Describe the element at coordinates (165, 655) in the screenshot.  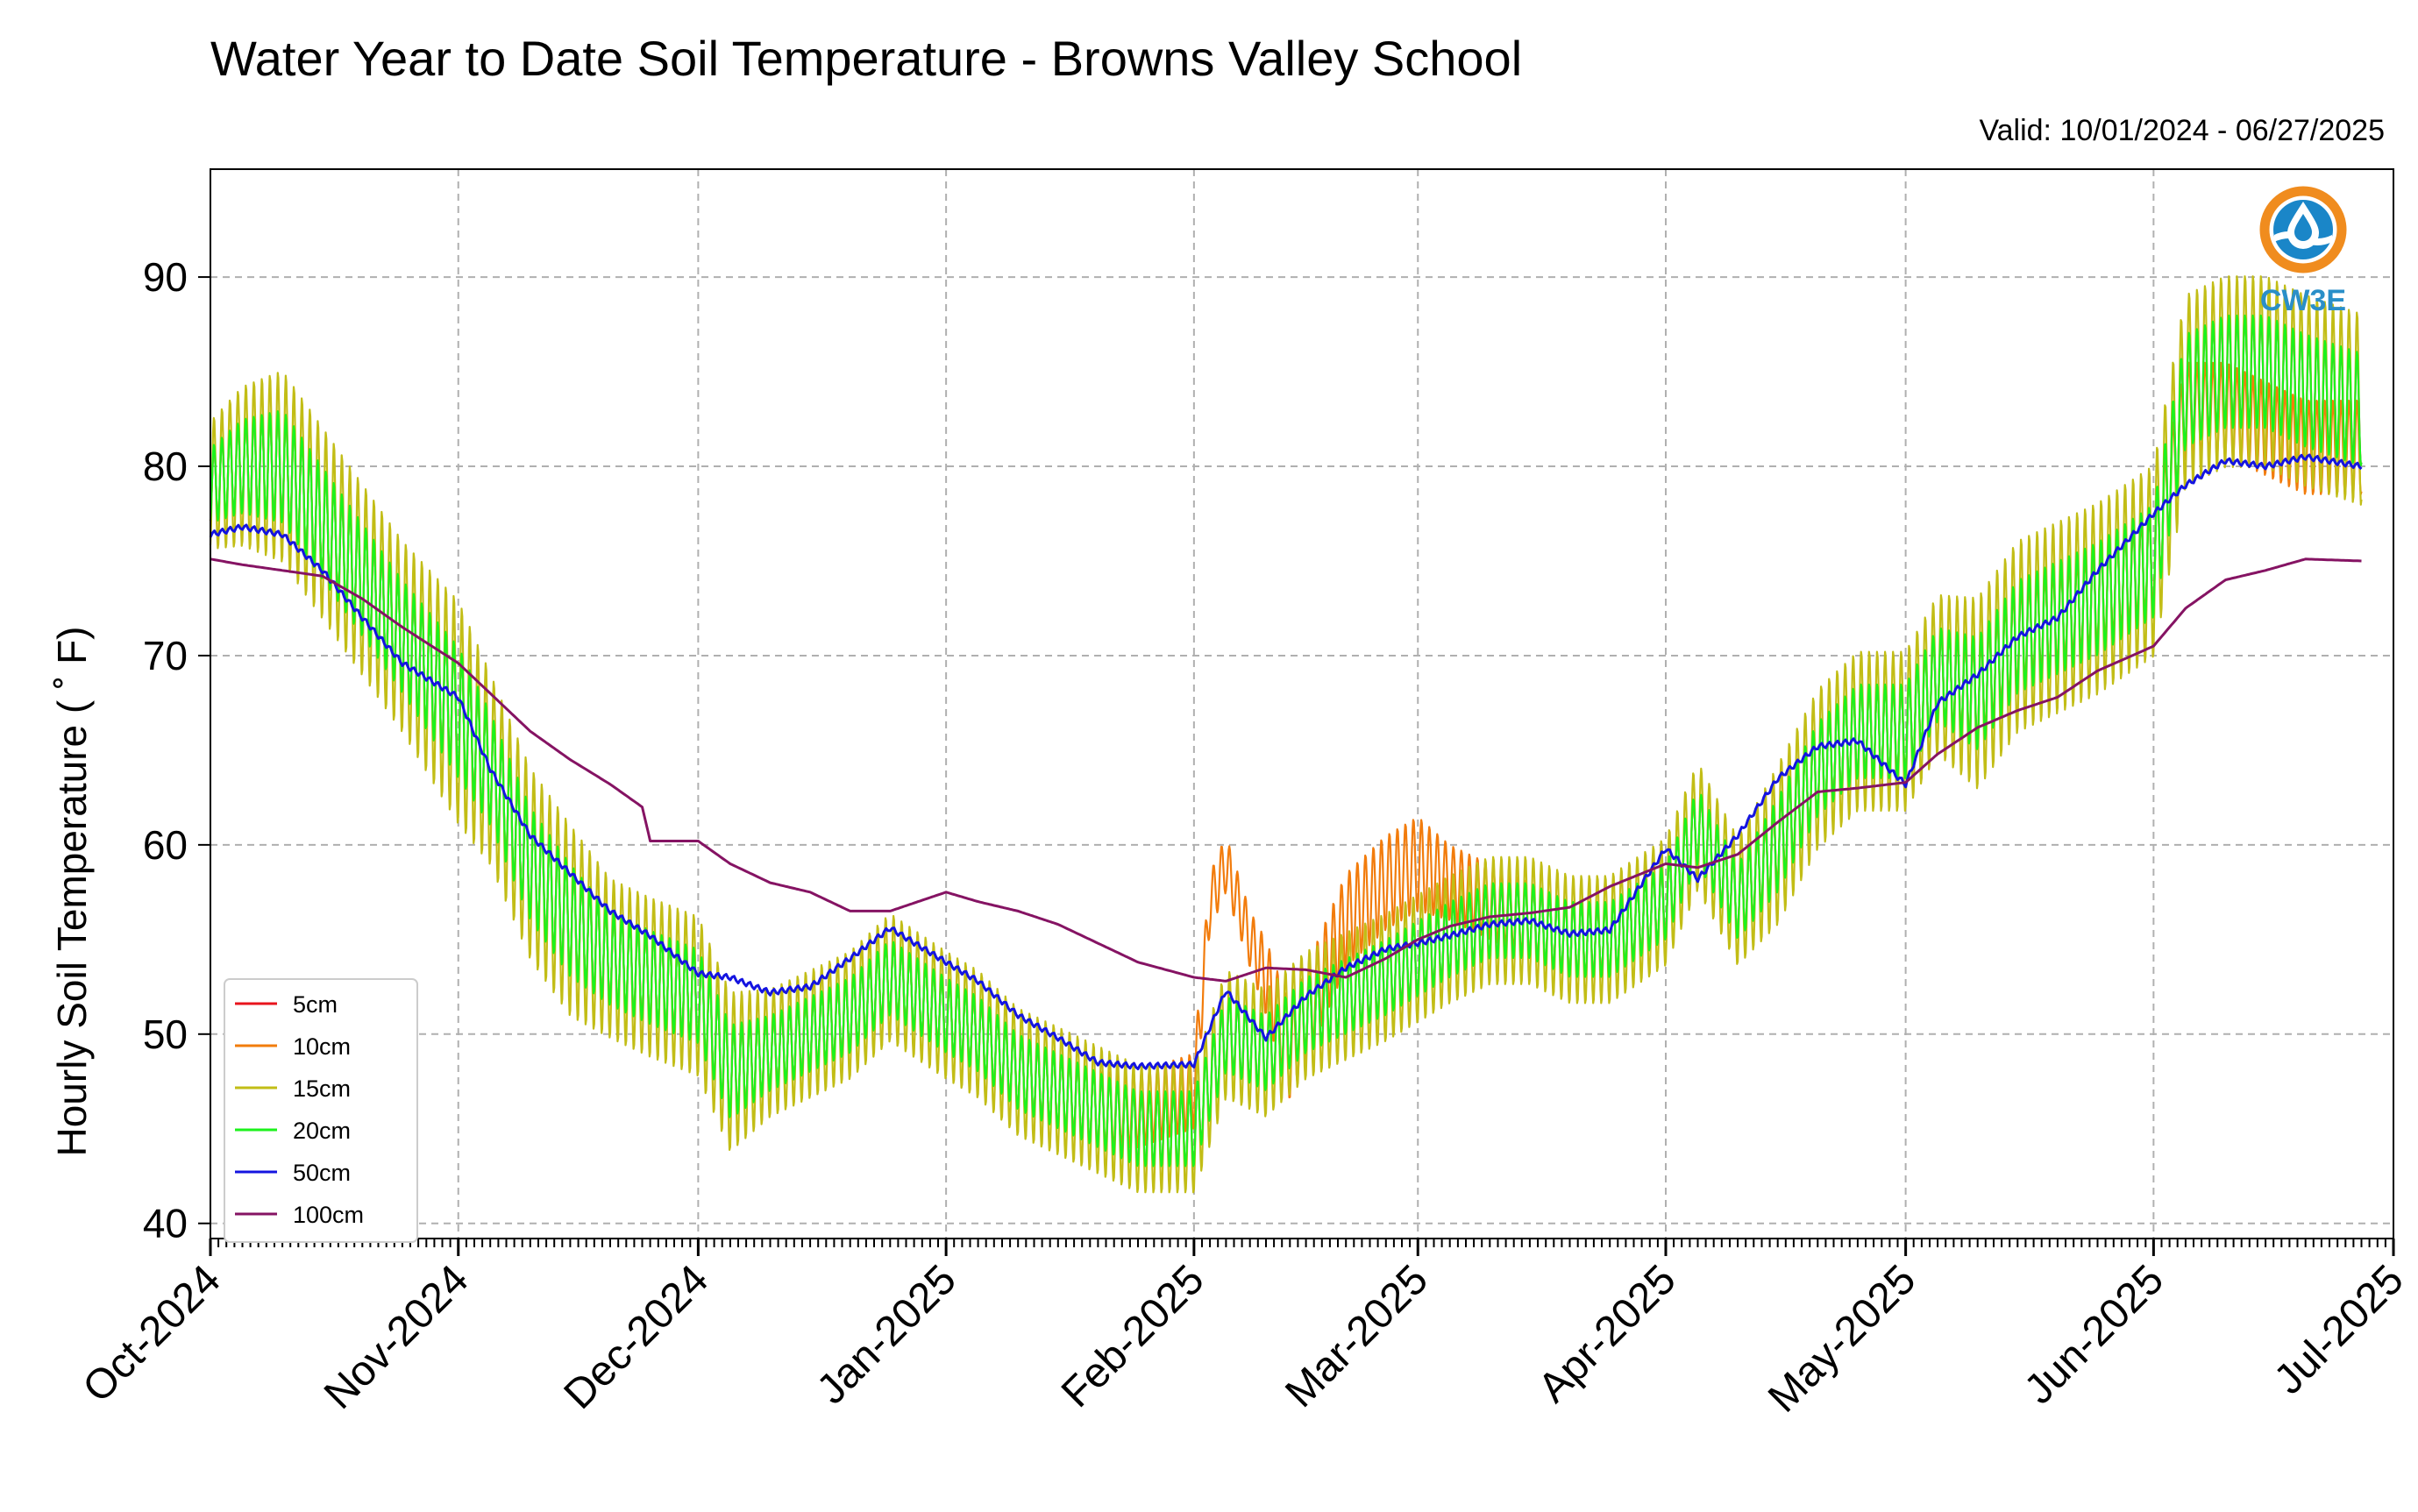
I see `y-tick-label: 70` at that location.